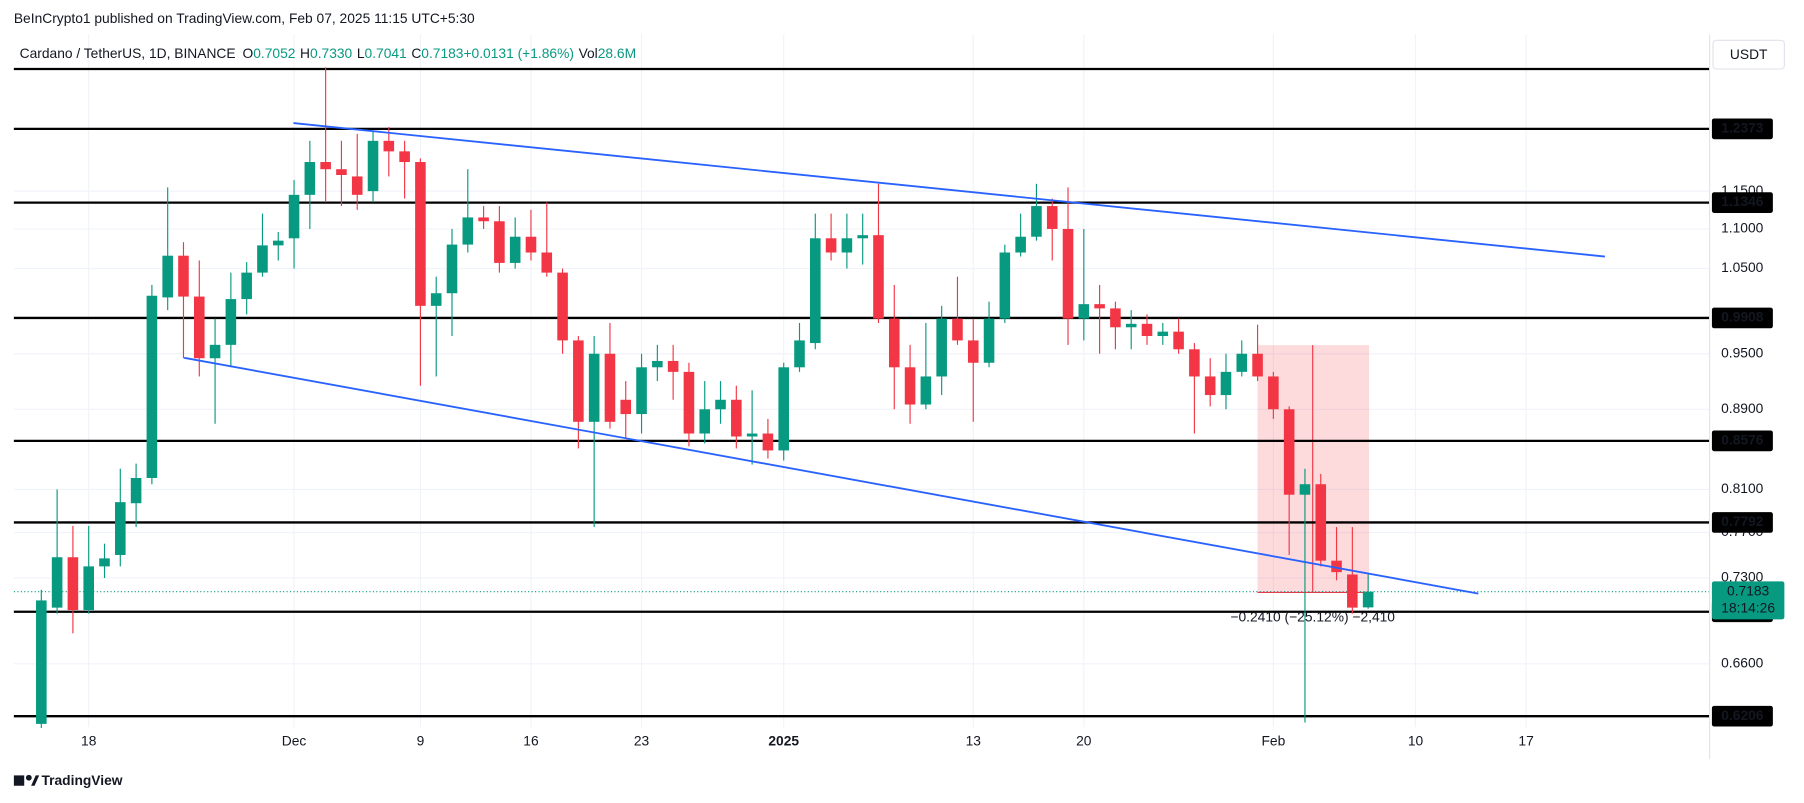 This screenshot has height=803, width=1804. Describe the element at coordinates (1748, 608) in the screenshot. I see `countdown: 18:14:26` at that location.